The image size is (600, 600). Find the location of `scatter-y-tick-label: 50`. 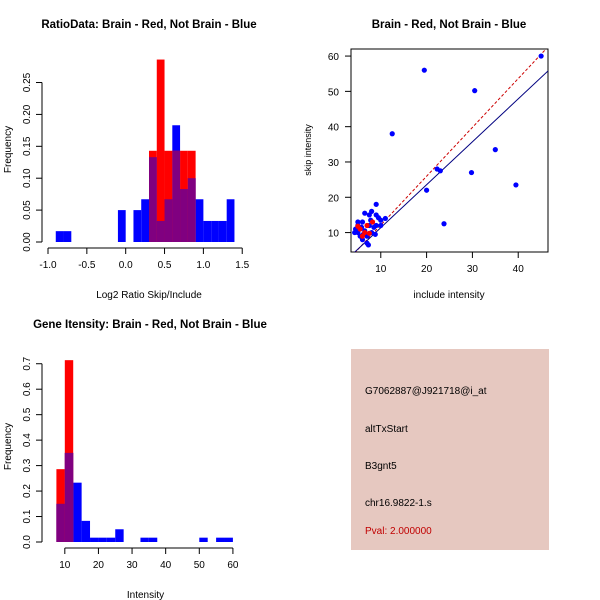

scatter-y-tick-label: 50 is located at coordinates (334, 92).